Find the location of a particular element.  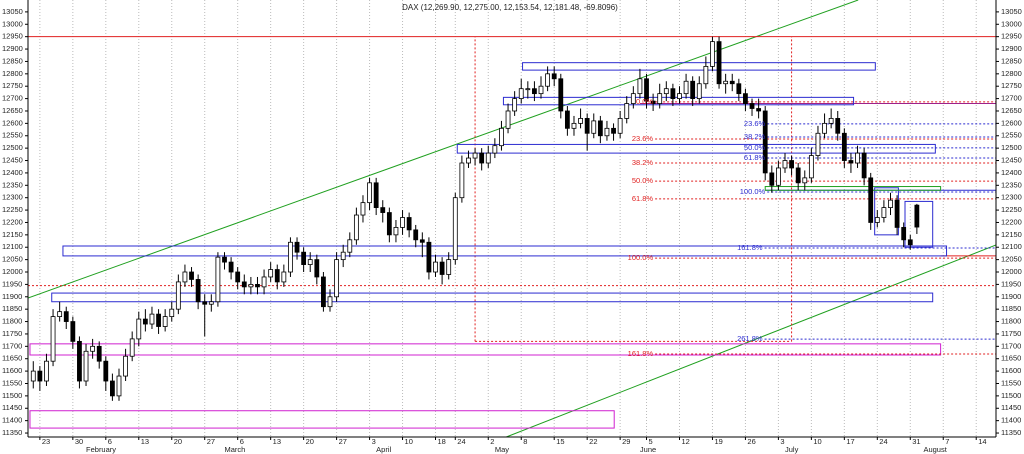

y-tick-label: 12400 is located at coordinates (12, 172).